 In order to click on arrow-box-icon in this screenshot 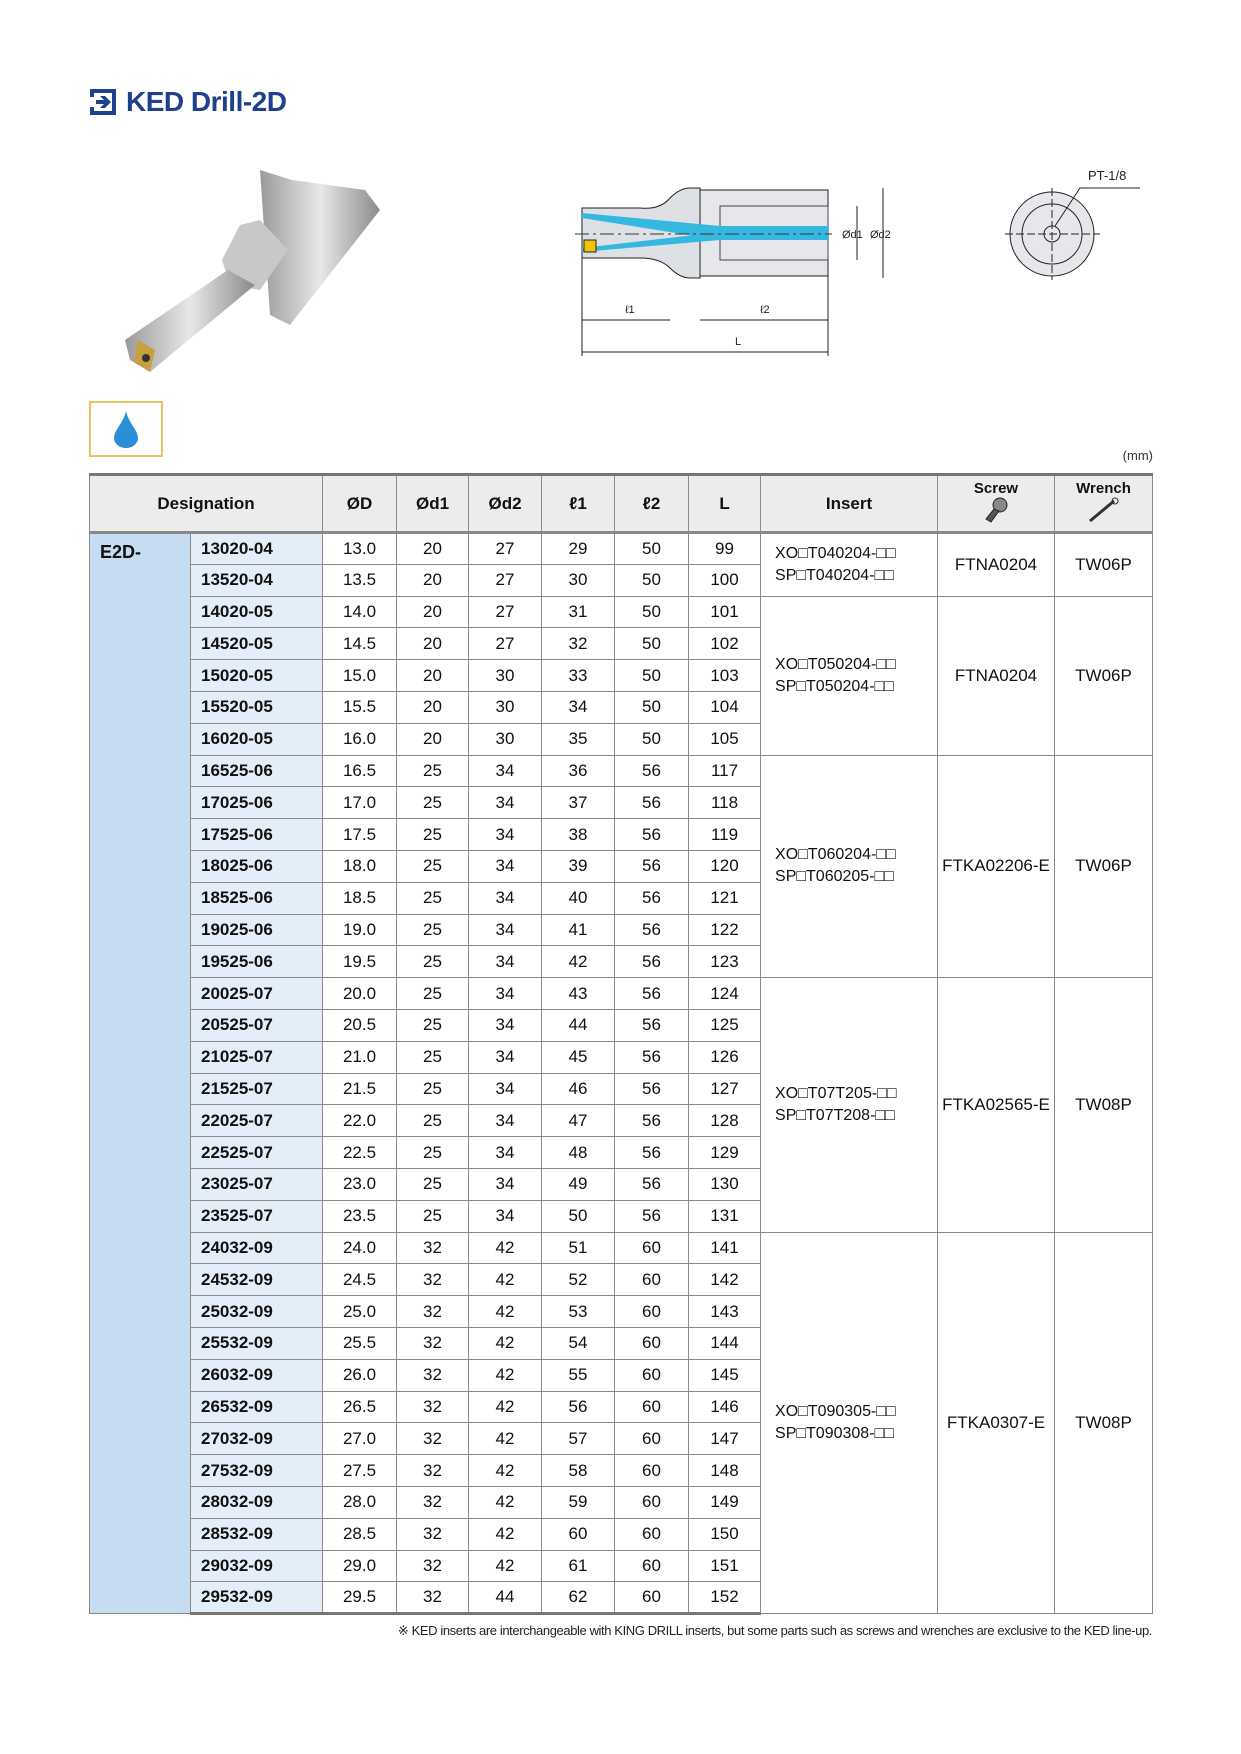, I will do `click(103, 102)`.